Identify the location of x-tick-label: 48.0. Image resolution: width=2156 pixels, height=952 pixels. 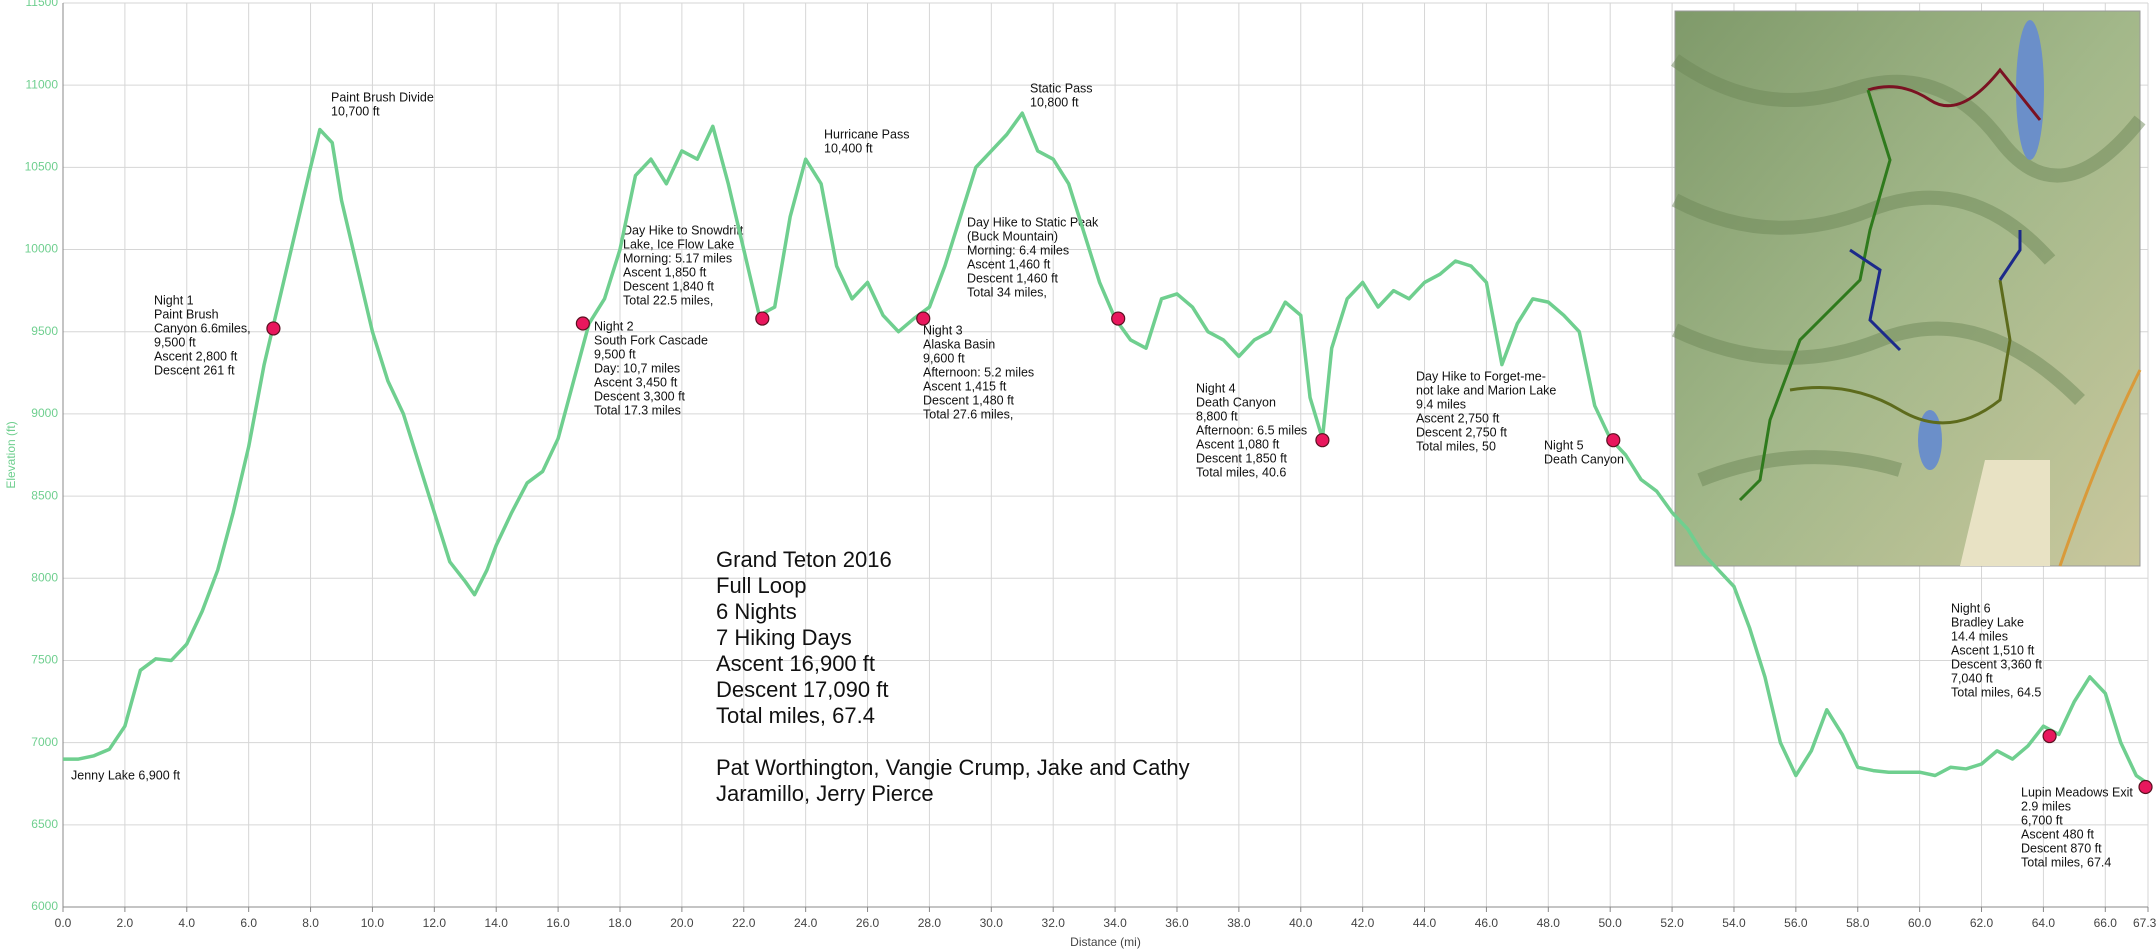
(1549, 923).